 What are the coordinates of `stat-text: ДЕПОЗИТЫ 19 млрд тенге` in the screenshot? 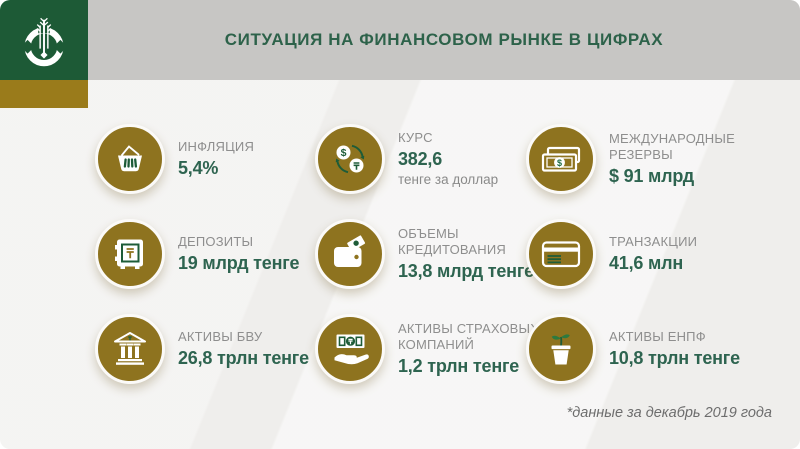 It's located at (239, 254).